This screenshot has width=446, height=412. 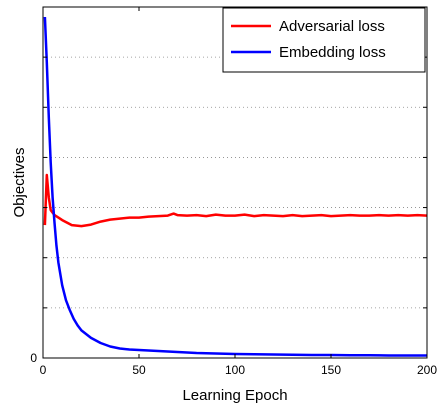 What do you see at coordinates (139, 370) in the screenshot?
I see `x-tick-label: 50` at bounding box center [139, 370].